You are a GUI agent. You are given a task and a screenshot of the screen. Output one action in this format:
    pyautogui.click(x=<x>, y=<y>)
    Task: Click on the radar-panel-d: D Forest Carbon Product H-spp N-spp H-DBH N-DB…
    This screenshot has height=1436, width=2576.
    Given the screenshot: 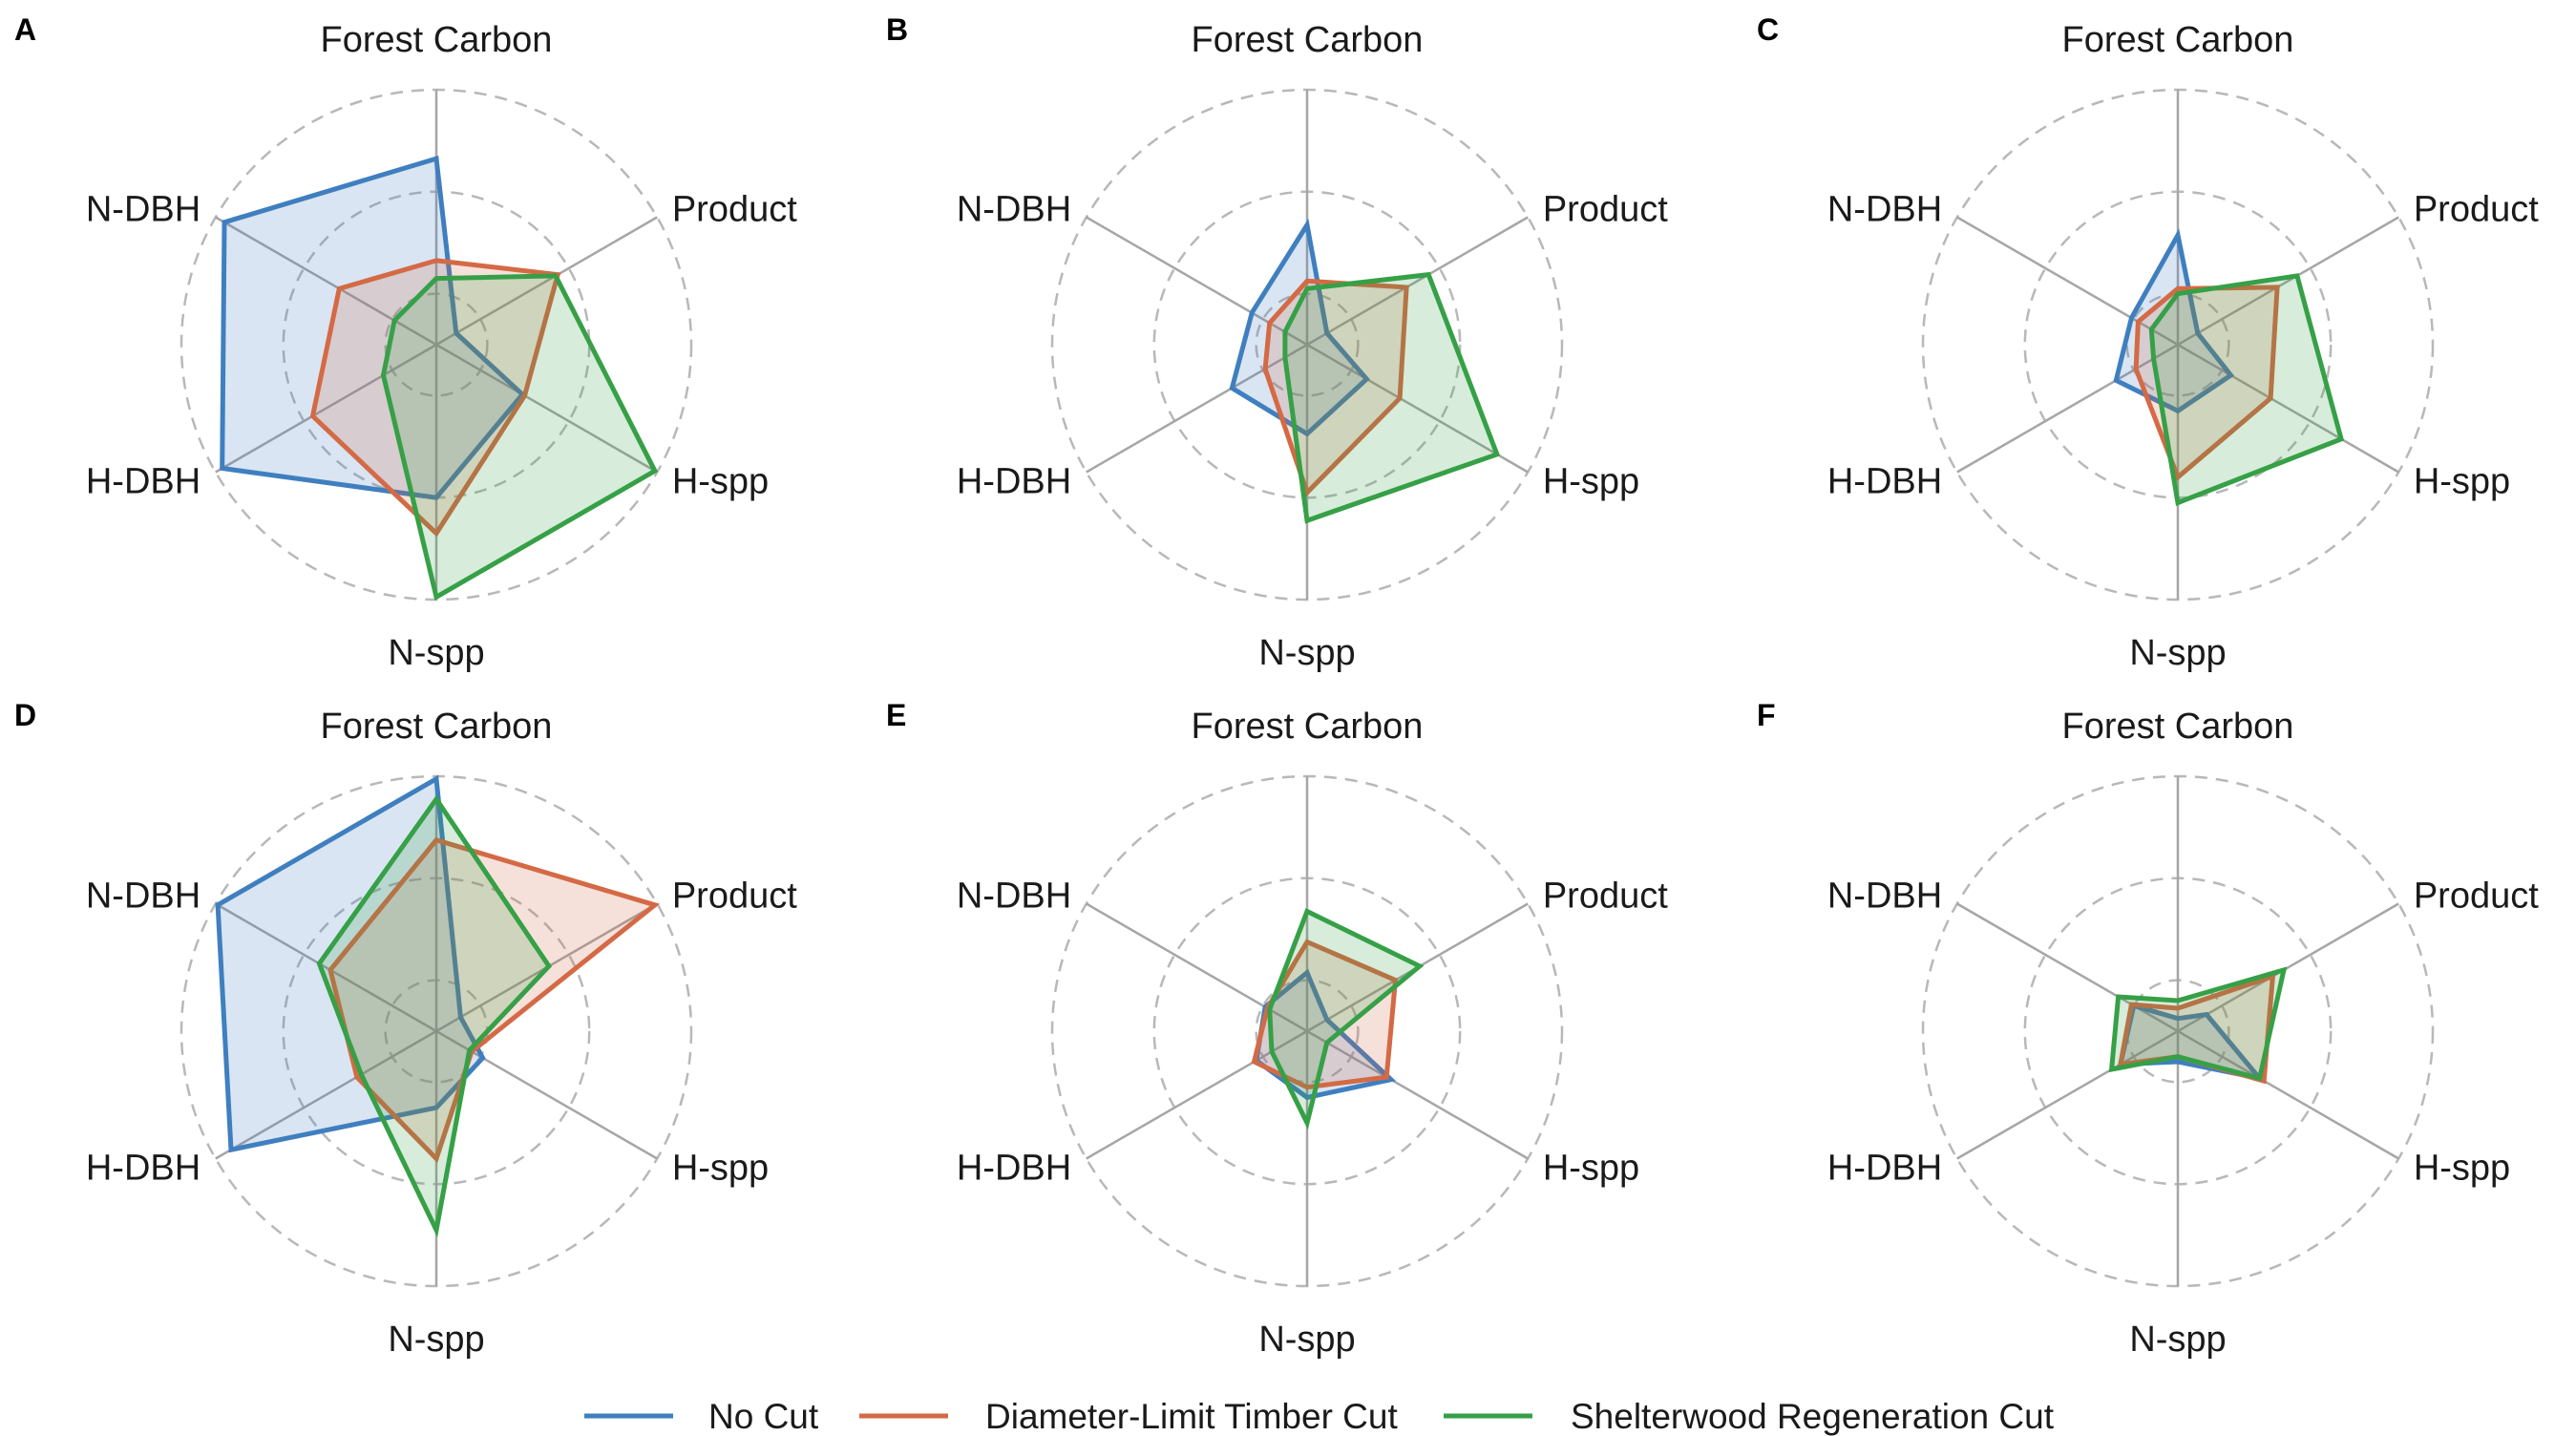 What is the action you would take?
    pyautogui.click(x=405, y=1029)
    